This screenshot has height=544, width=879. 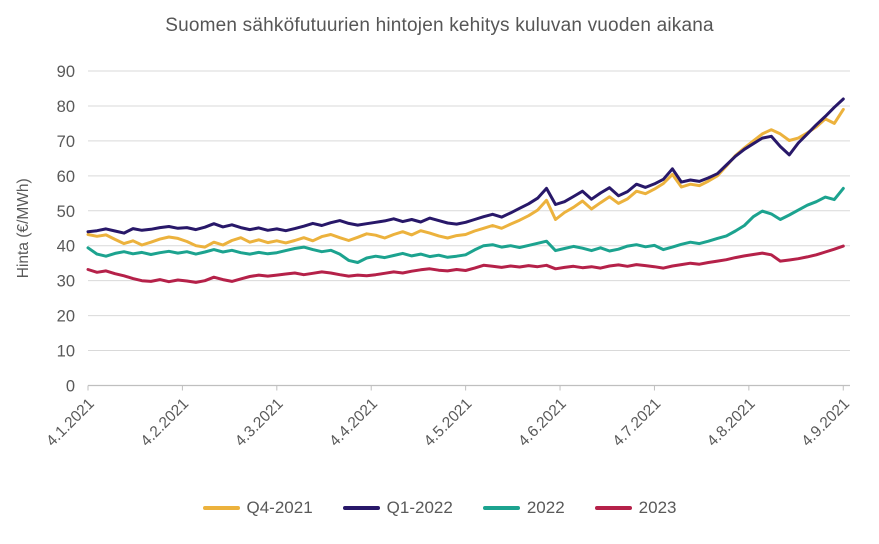 I want to click on x-tick-label: 4.8.2021, so click(x=731, y=422).